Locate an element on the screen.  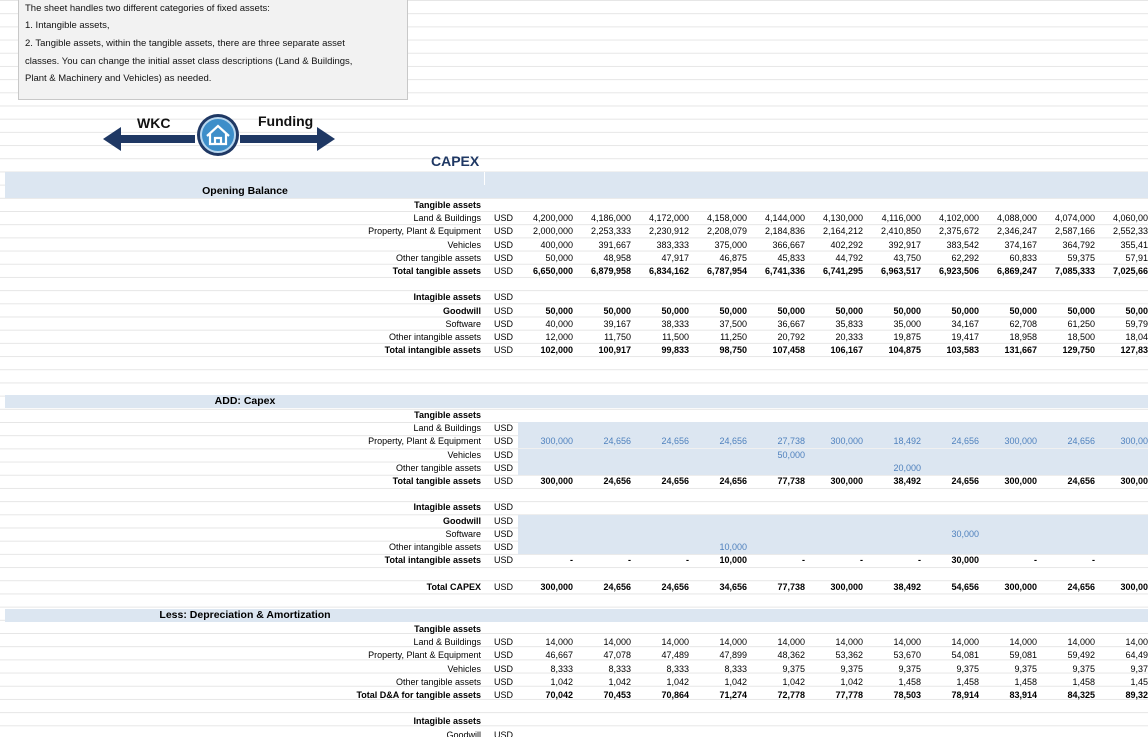
value-cell: 47,078 is located at coordinates (617, 655).